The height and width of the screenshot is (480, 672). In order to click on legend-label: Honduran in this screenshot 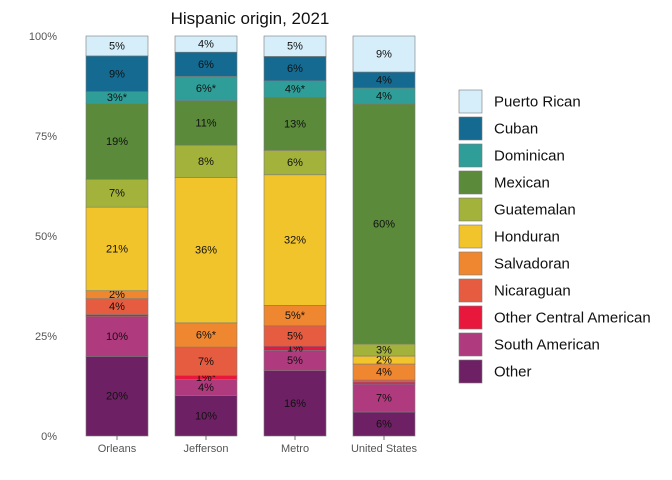, I will do `click(527, 237)`.